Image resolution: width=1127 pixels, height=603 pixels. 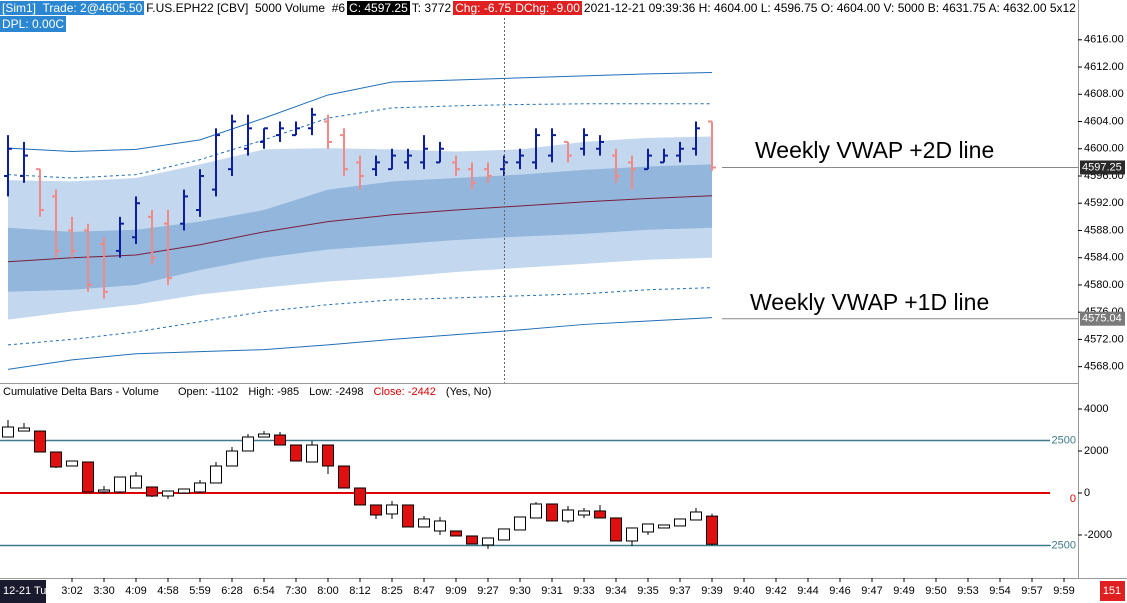 What do you see at coordinates (1112, 591) in the screenshot?
I see `badge-box` at bounding box center [1112, 591].